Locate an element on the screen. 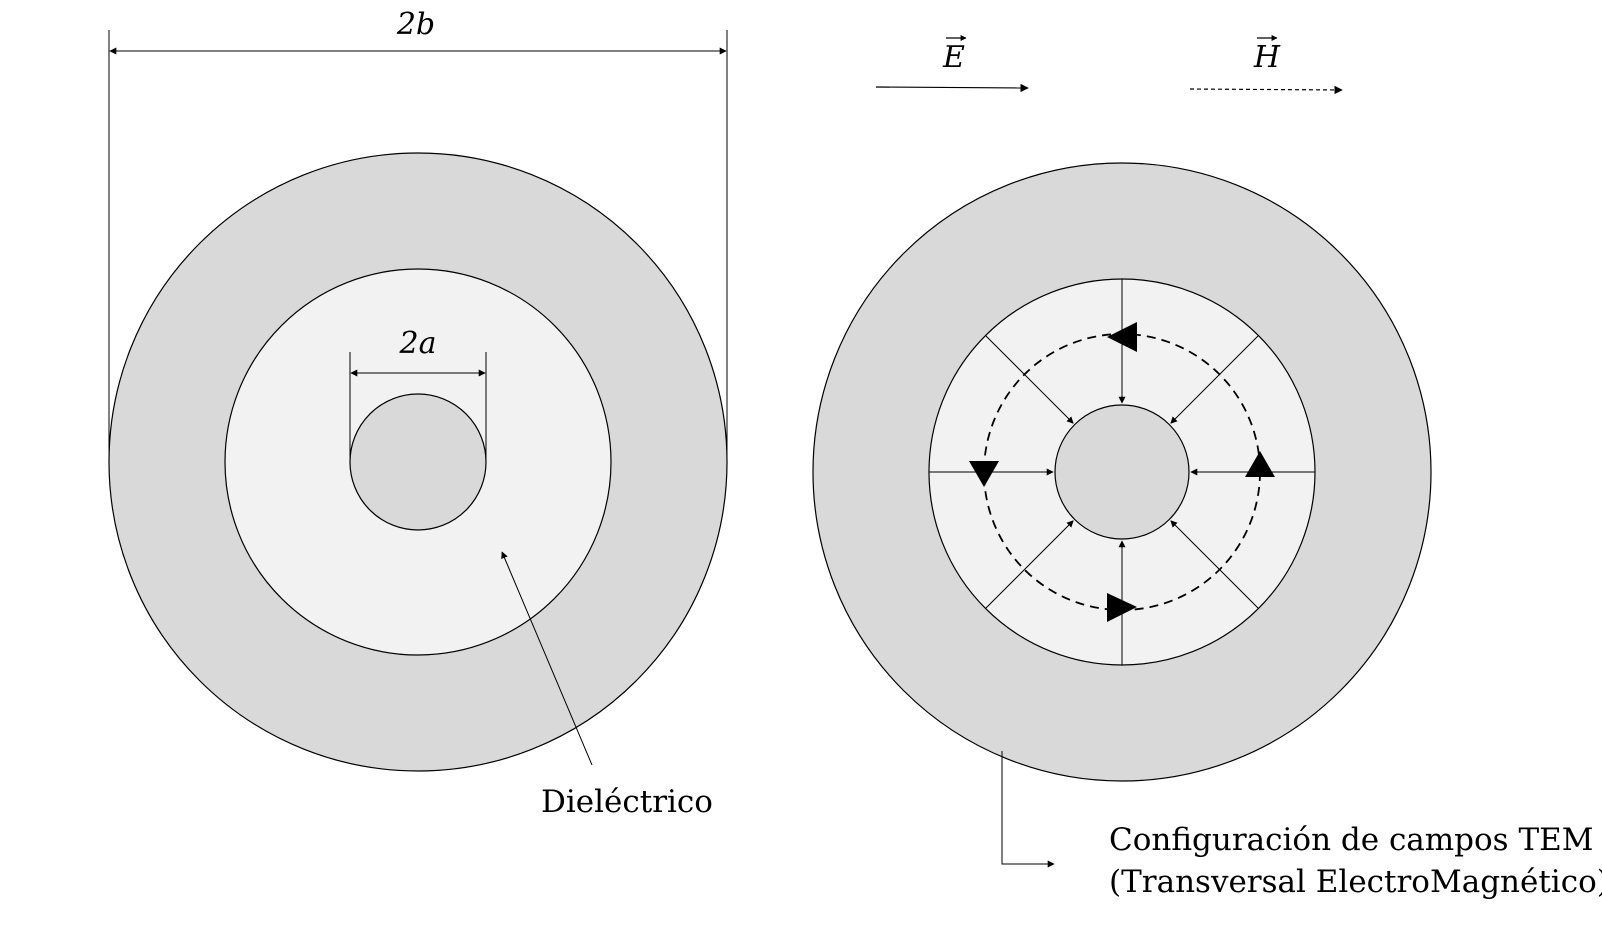 Image resolution: width=1602 pixels, height=947 pixels. h-field-arrow-bottom is located at coordinates (1122, 607).